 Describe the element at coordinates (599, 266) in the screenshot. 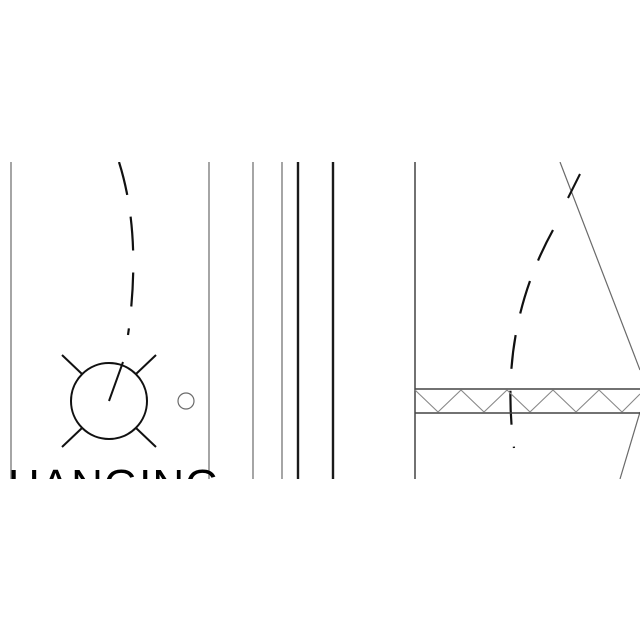

I see `diagonal-line` at that location.